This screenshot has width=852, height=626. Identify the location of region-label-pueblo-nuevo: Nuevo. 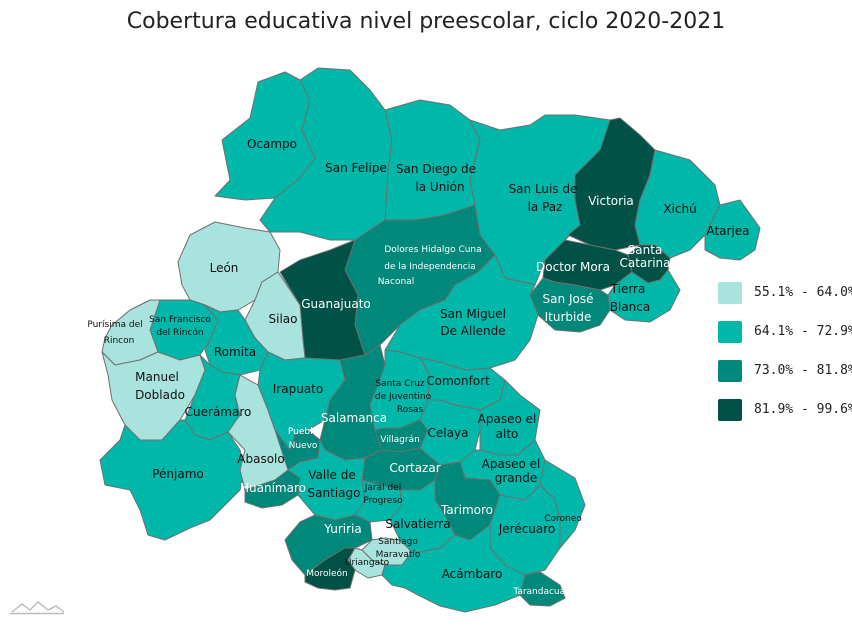
(303, 446).